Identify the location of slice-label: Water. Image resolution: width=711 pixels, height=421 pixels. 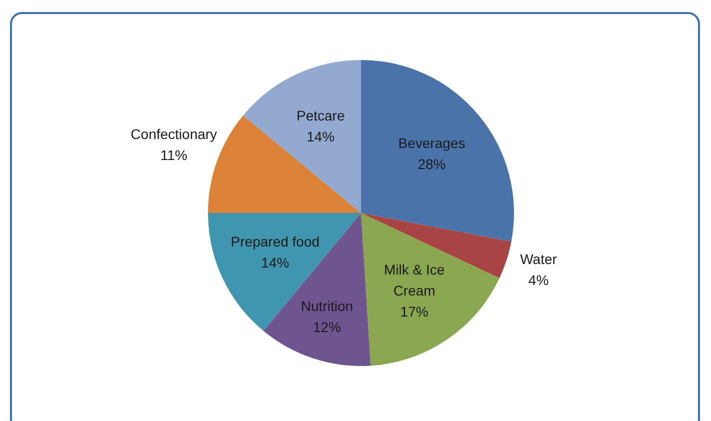
(539, 259).